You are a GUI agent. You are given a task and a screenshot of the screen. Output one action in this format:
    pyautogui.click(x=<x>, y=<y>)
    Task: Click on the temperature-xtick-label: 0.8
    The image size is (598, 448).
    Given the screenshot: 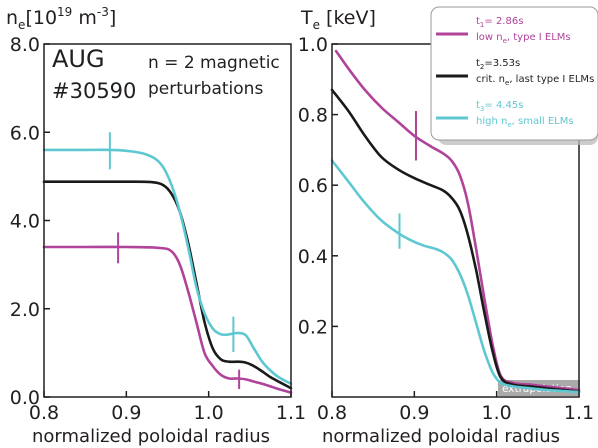 What is the action you would take?
    pyautogui.click(x=332, y=413)
    